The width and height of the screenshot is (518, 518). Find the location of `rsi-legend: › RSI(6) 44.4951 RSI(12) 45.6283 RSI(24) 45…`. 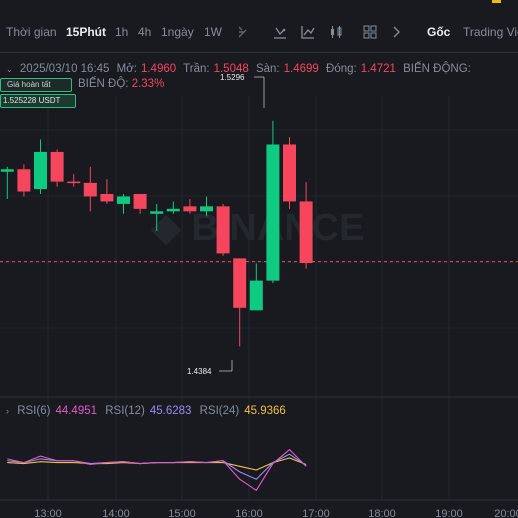

rsi-legend: › RSI(6) 44.4951 RSI(12) 45.6283 RSI(24) 45… is located at coordinates (148, 411).